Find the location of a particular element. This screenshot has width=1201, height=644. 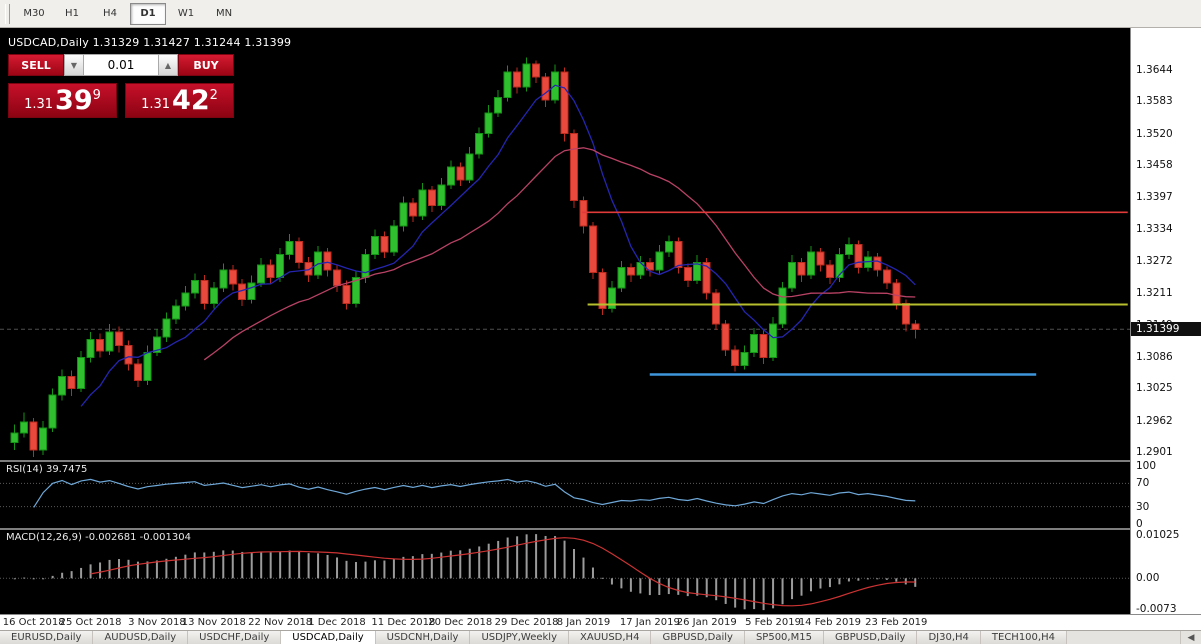

timeframe-button-h1: H1 is located at coordinates (72, 13).